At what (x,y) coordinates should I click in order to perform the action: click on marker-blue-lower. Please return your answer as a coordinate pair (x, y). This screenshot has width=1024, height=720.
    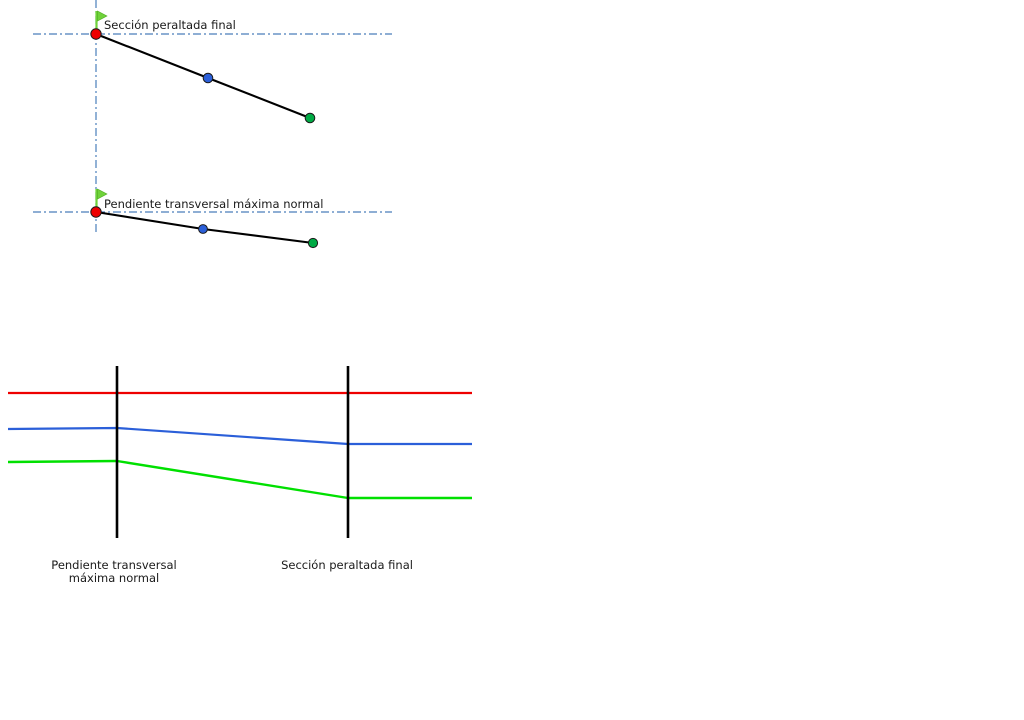
    Looking at the image, I should click on (203, 229).